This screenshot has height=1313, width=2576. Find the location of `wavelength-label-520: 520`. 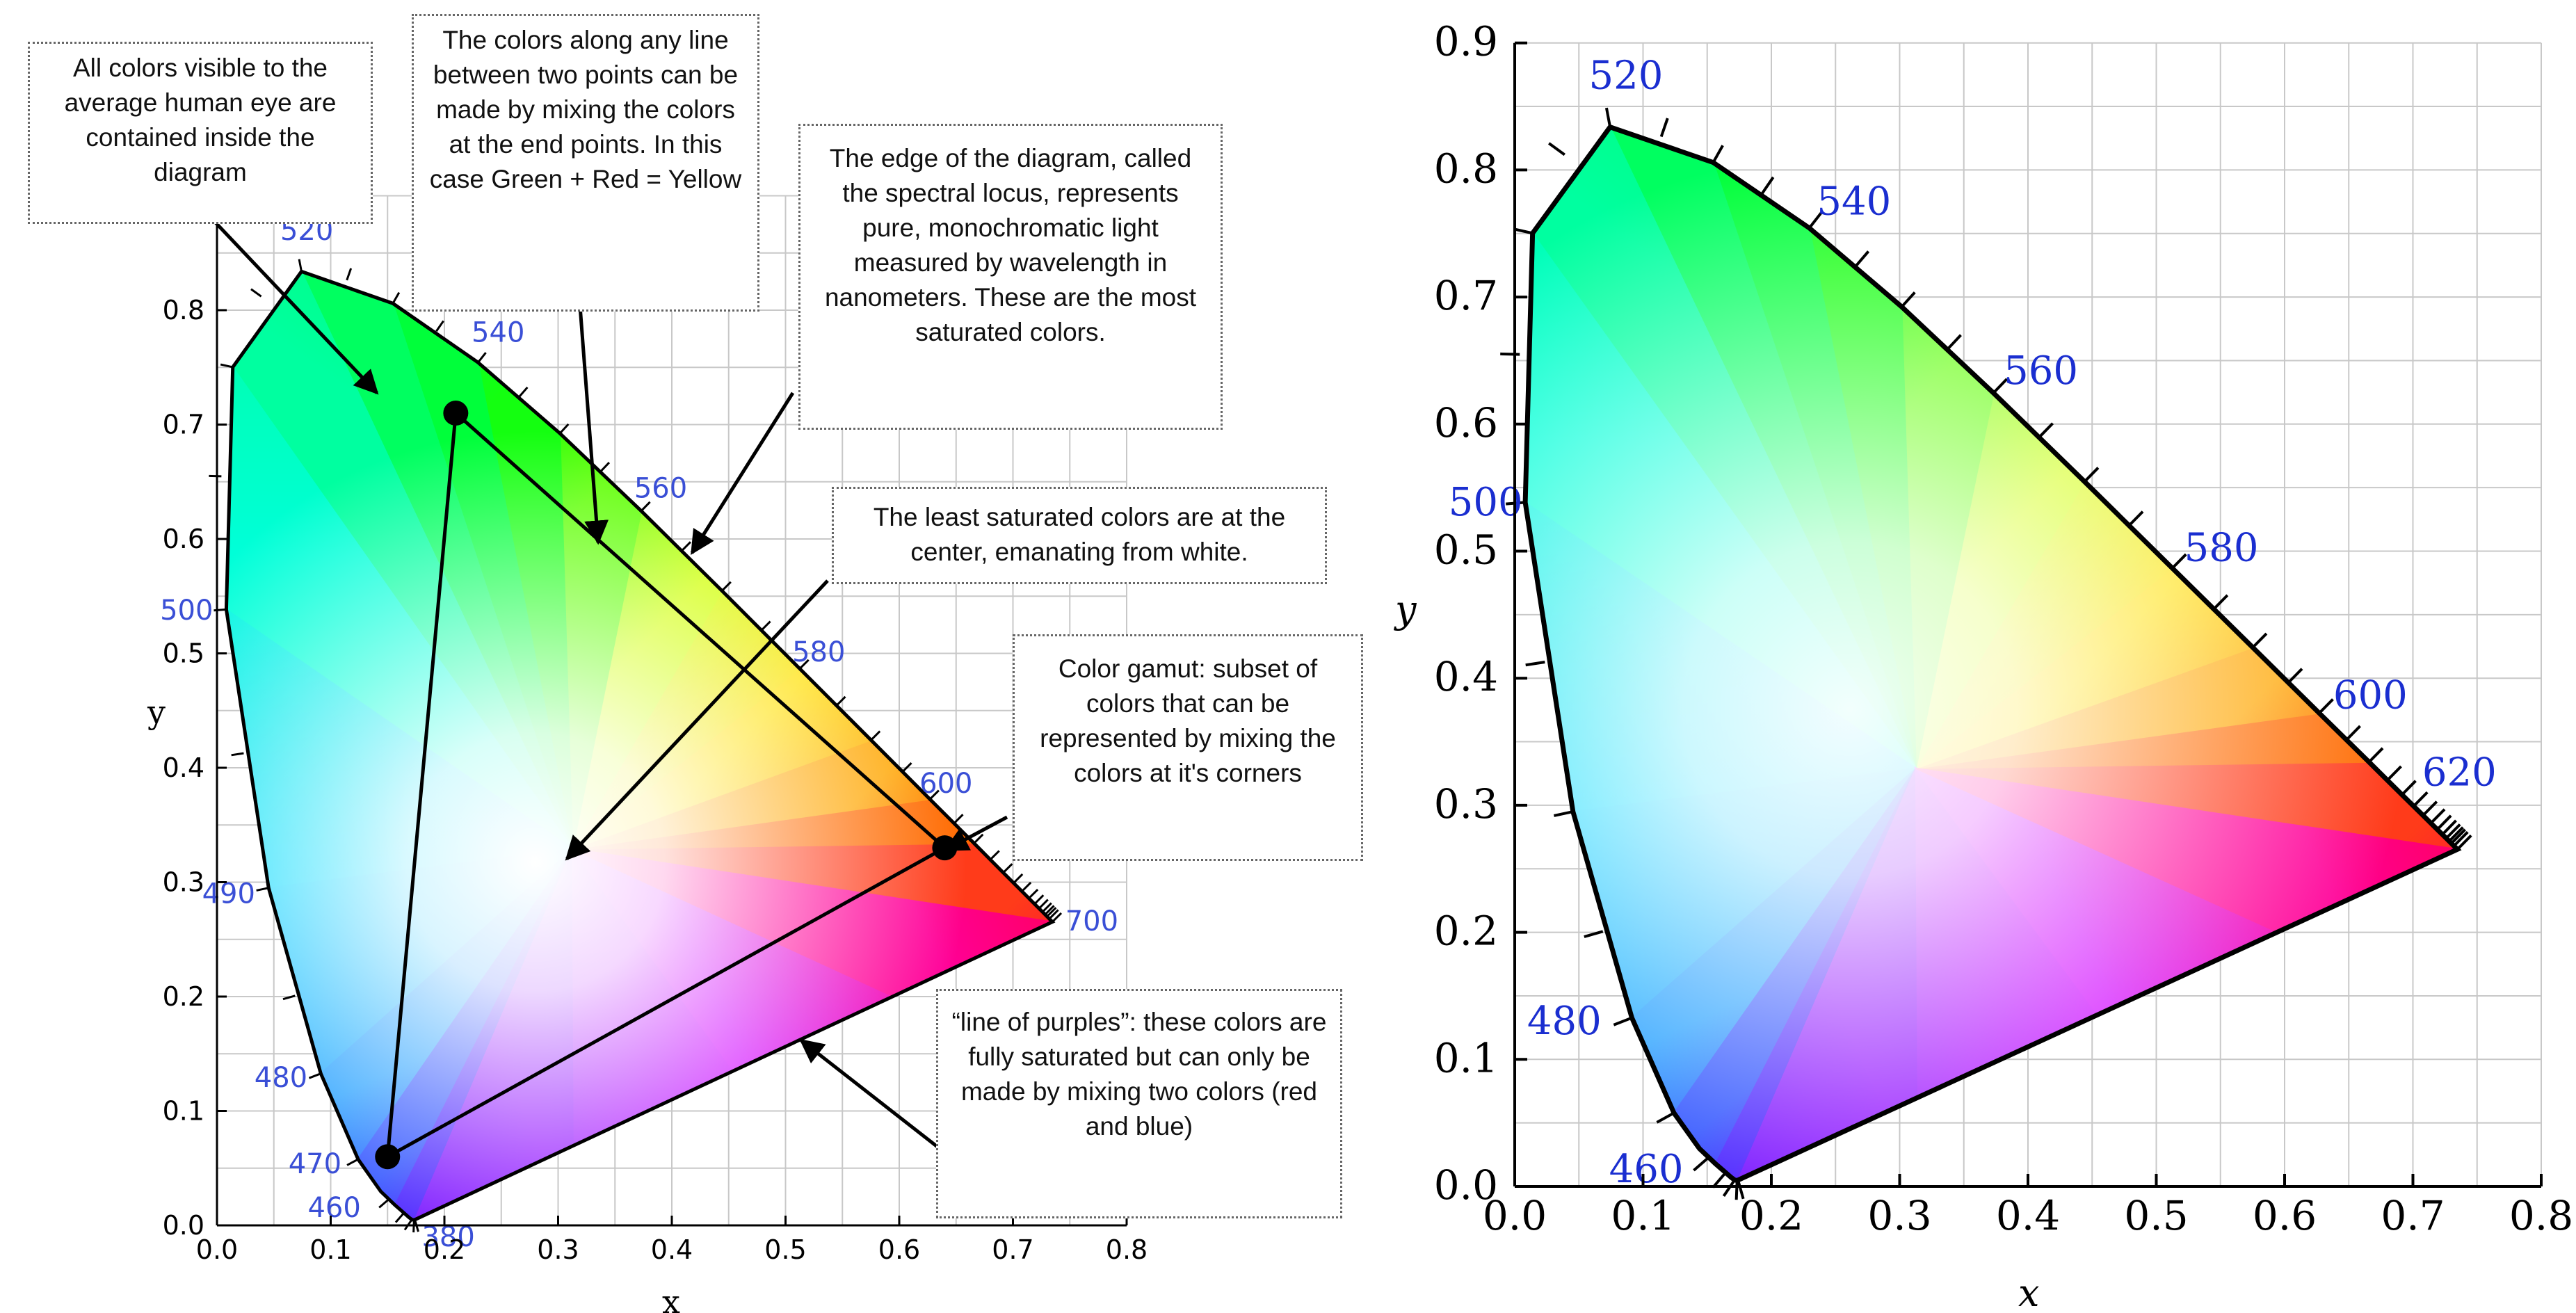

wavelength-label-520: 520 is located at coordinates (1626, 75).